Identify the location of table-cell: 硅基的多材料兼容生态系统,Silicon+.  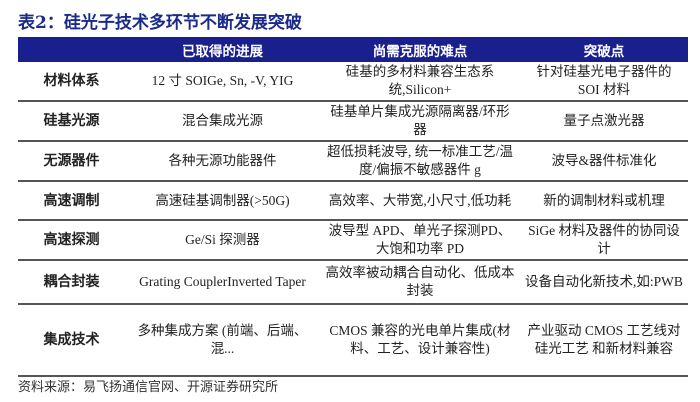
(420, 82).